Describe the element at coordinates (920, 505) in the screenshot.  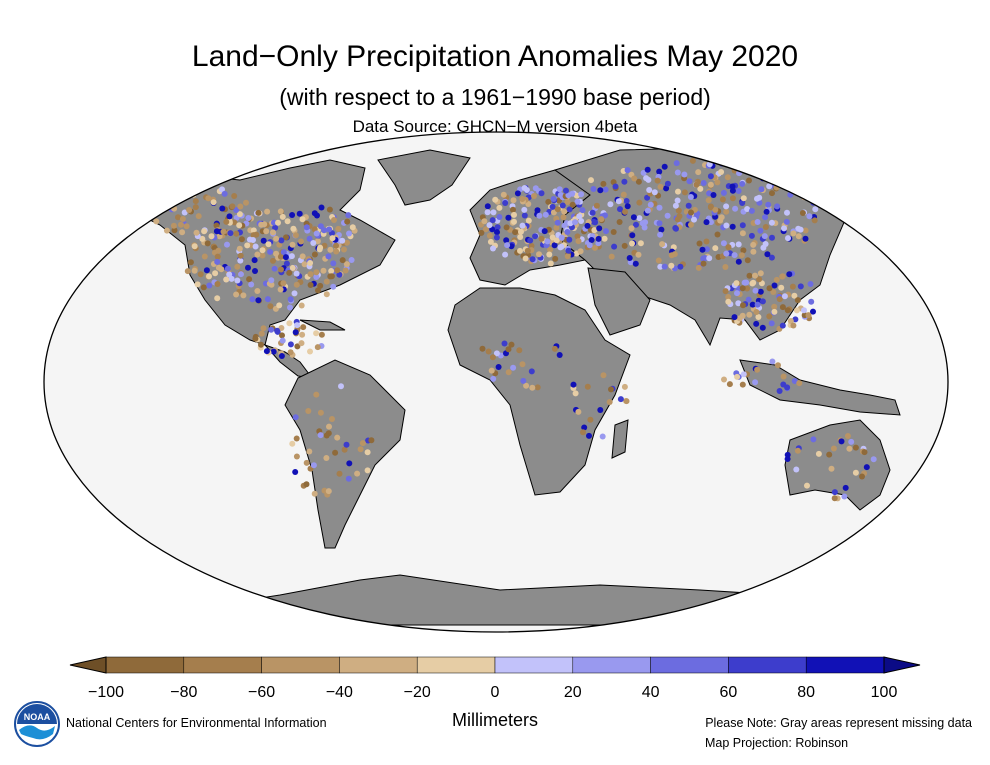
I see `new-zealand` at that location.